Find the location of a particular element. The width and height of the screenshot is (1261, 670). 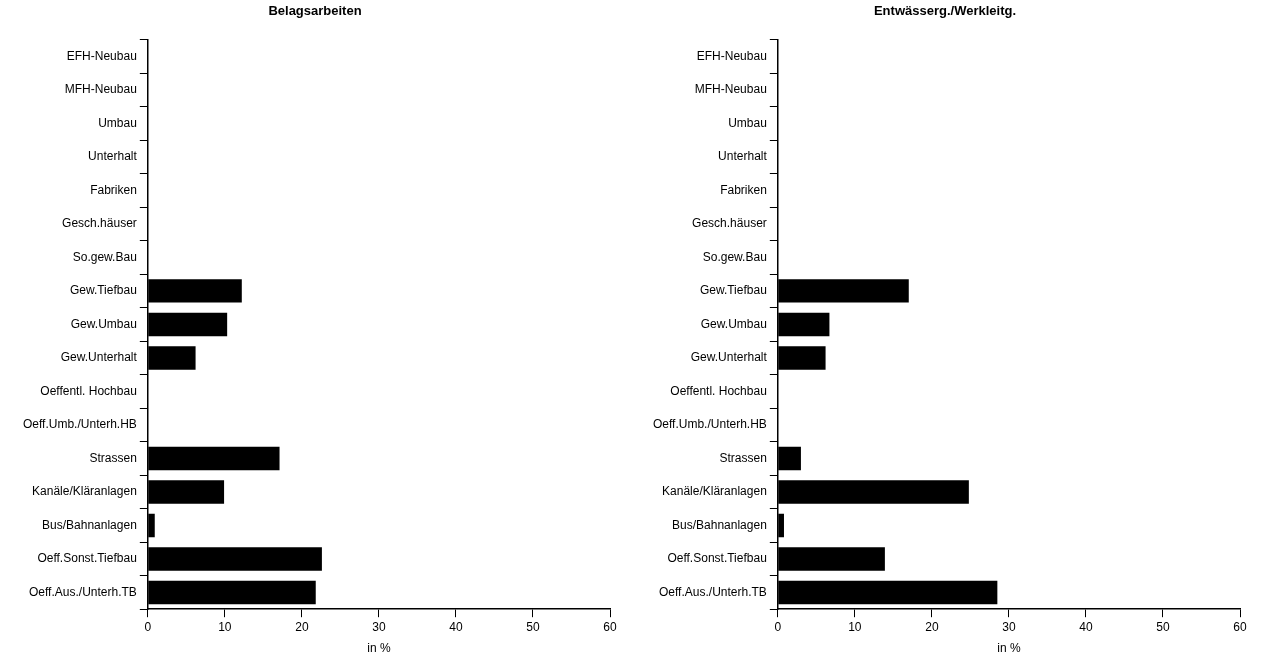

chart-title: Entwässerg./Werkleitg. is located at coordinates (945, 11).